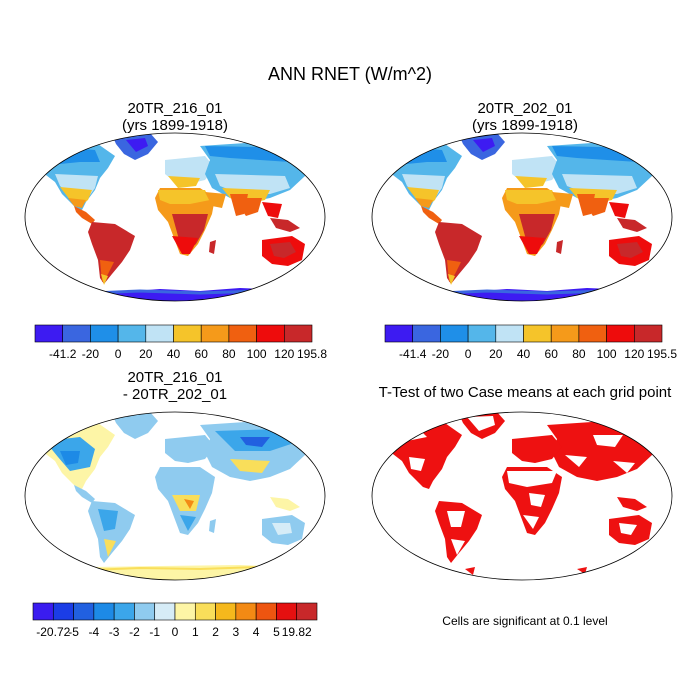  What do you see at coordinates (175, 499) in the screenshot?
I see `map-panel-difference` at bounding box center [175, 499].